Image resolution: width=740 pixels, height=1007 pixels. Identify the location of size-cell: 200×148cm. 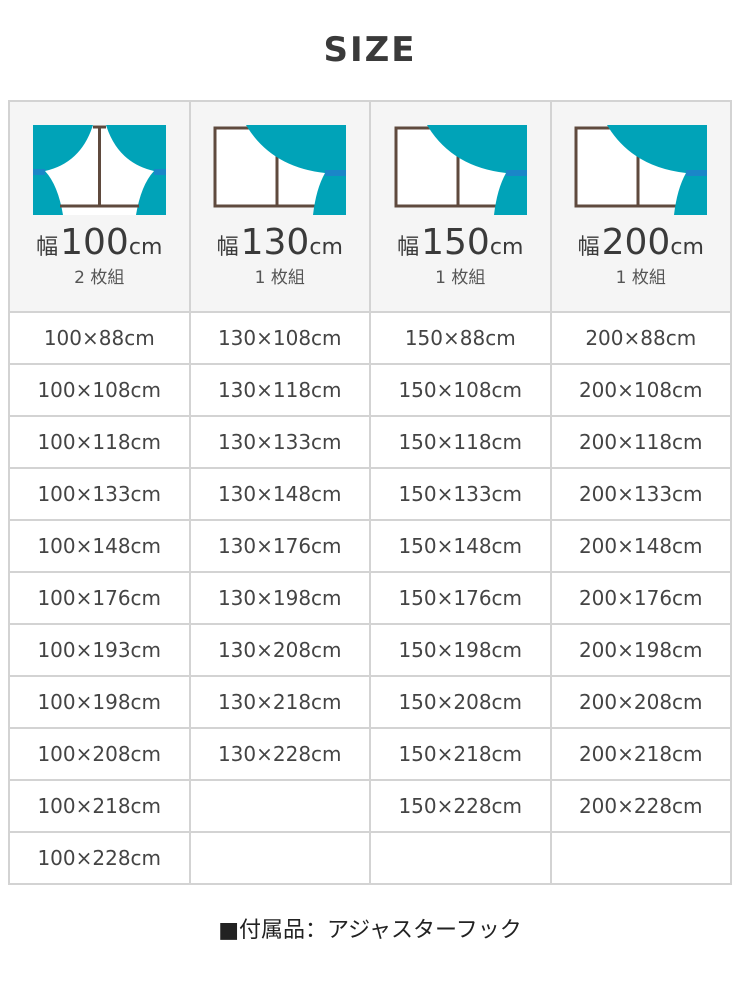
(641, 547).